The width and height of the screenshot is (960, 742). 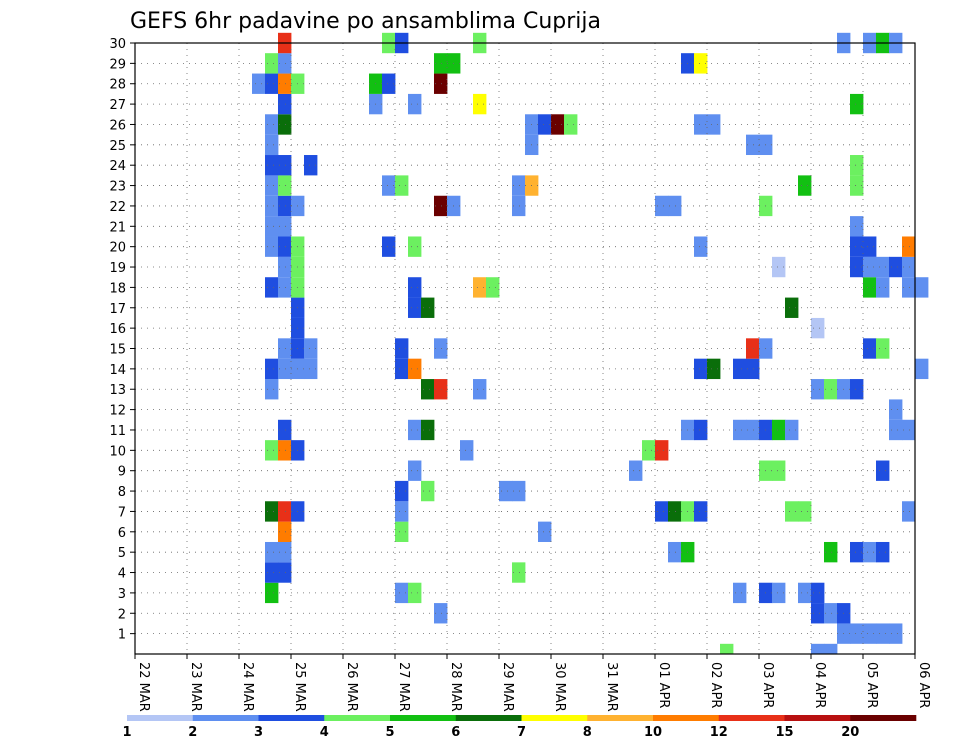 I want to click on y-tick-label: 26, so click(x=117, y=125).